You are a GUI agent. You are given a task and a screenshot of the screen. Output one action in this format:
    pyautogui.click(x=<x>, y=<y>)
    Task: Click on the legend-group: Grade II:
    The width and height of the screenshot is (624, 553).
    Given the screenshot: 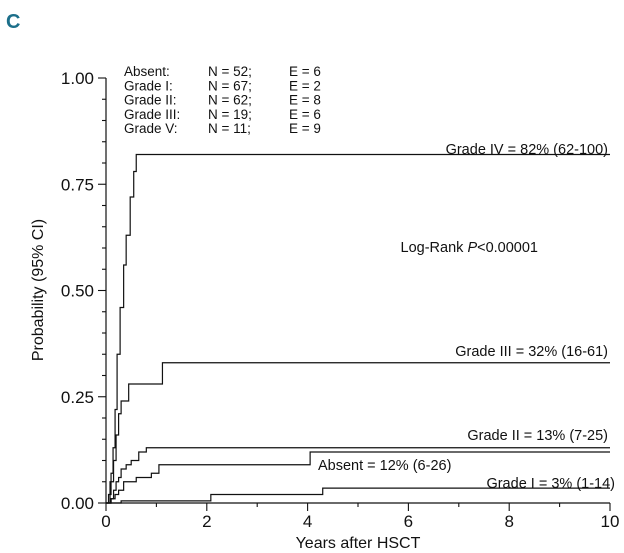 What is the action you would take?
    pyautogui.click(x=150, y=100)
    